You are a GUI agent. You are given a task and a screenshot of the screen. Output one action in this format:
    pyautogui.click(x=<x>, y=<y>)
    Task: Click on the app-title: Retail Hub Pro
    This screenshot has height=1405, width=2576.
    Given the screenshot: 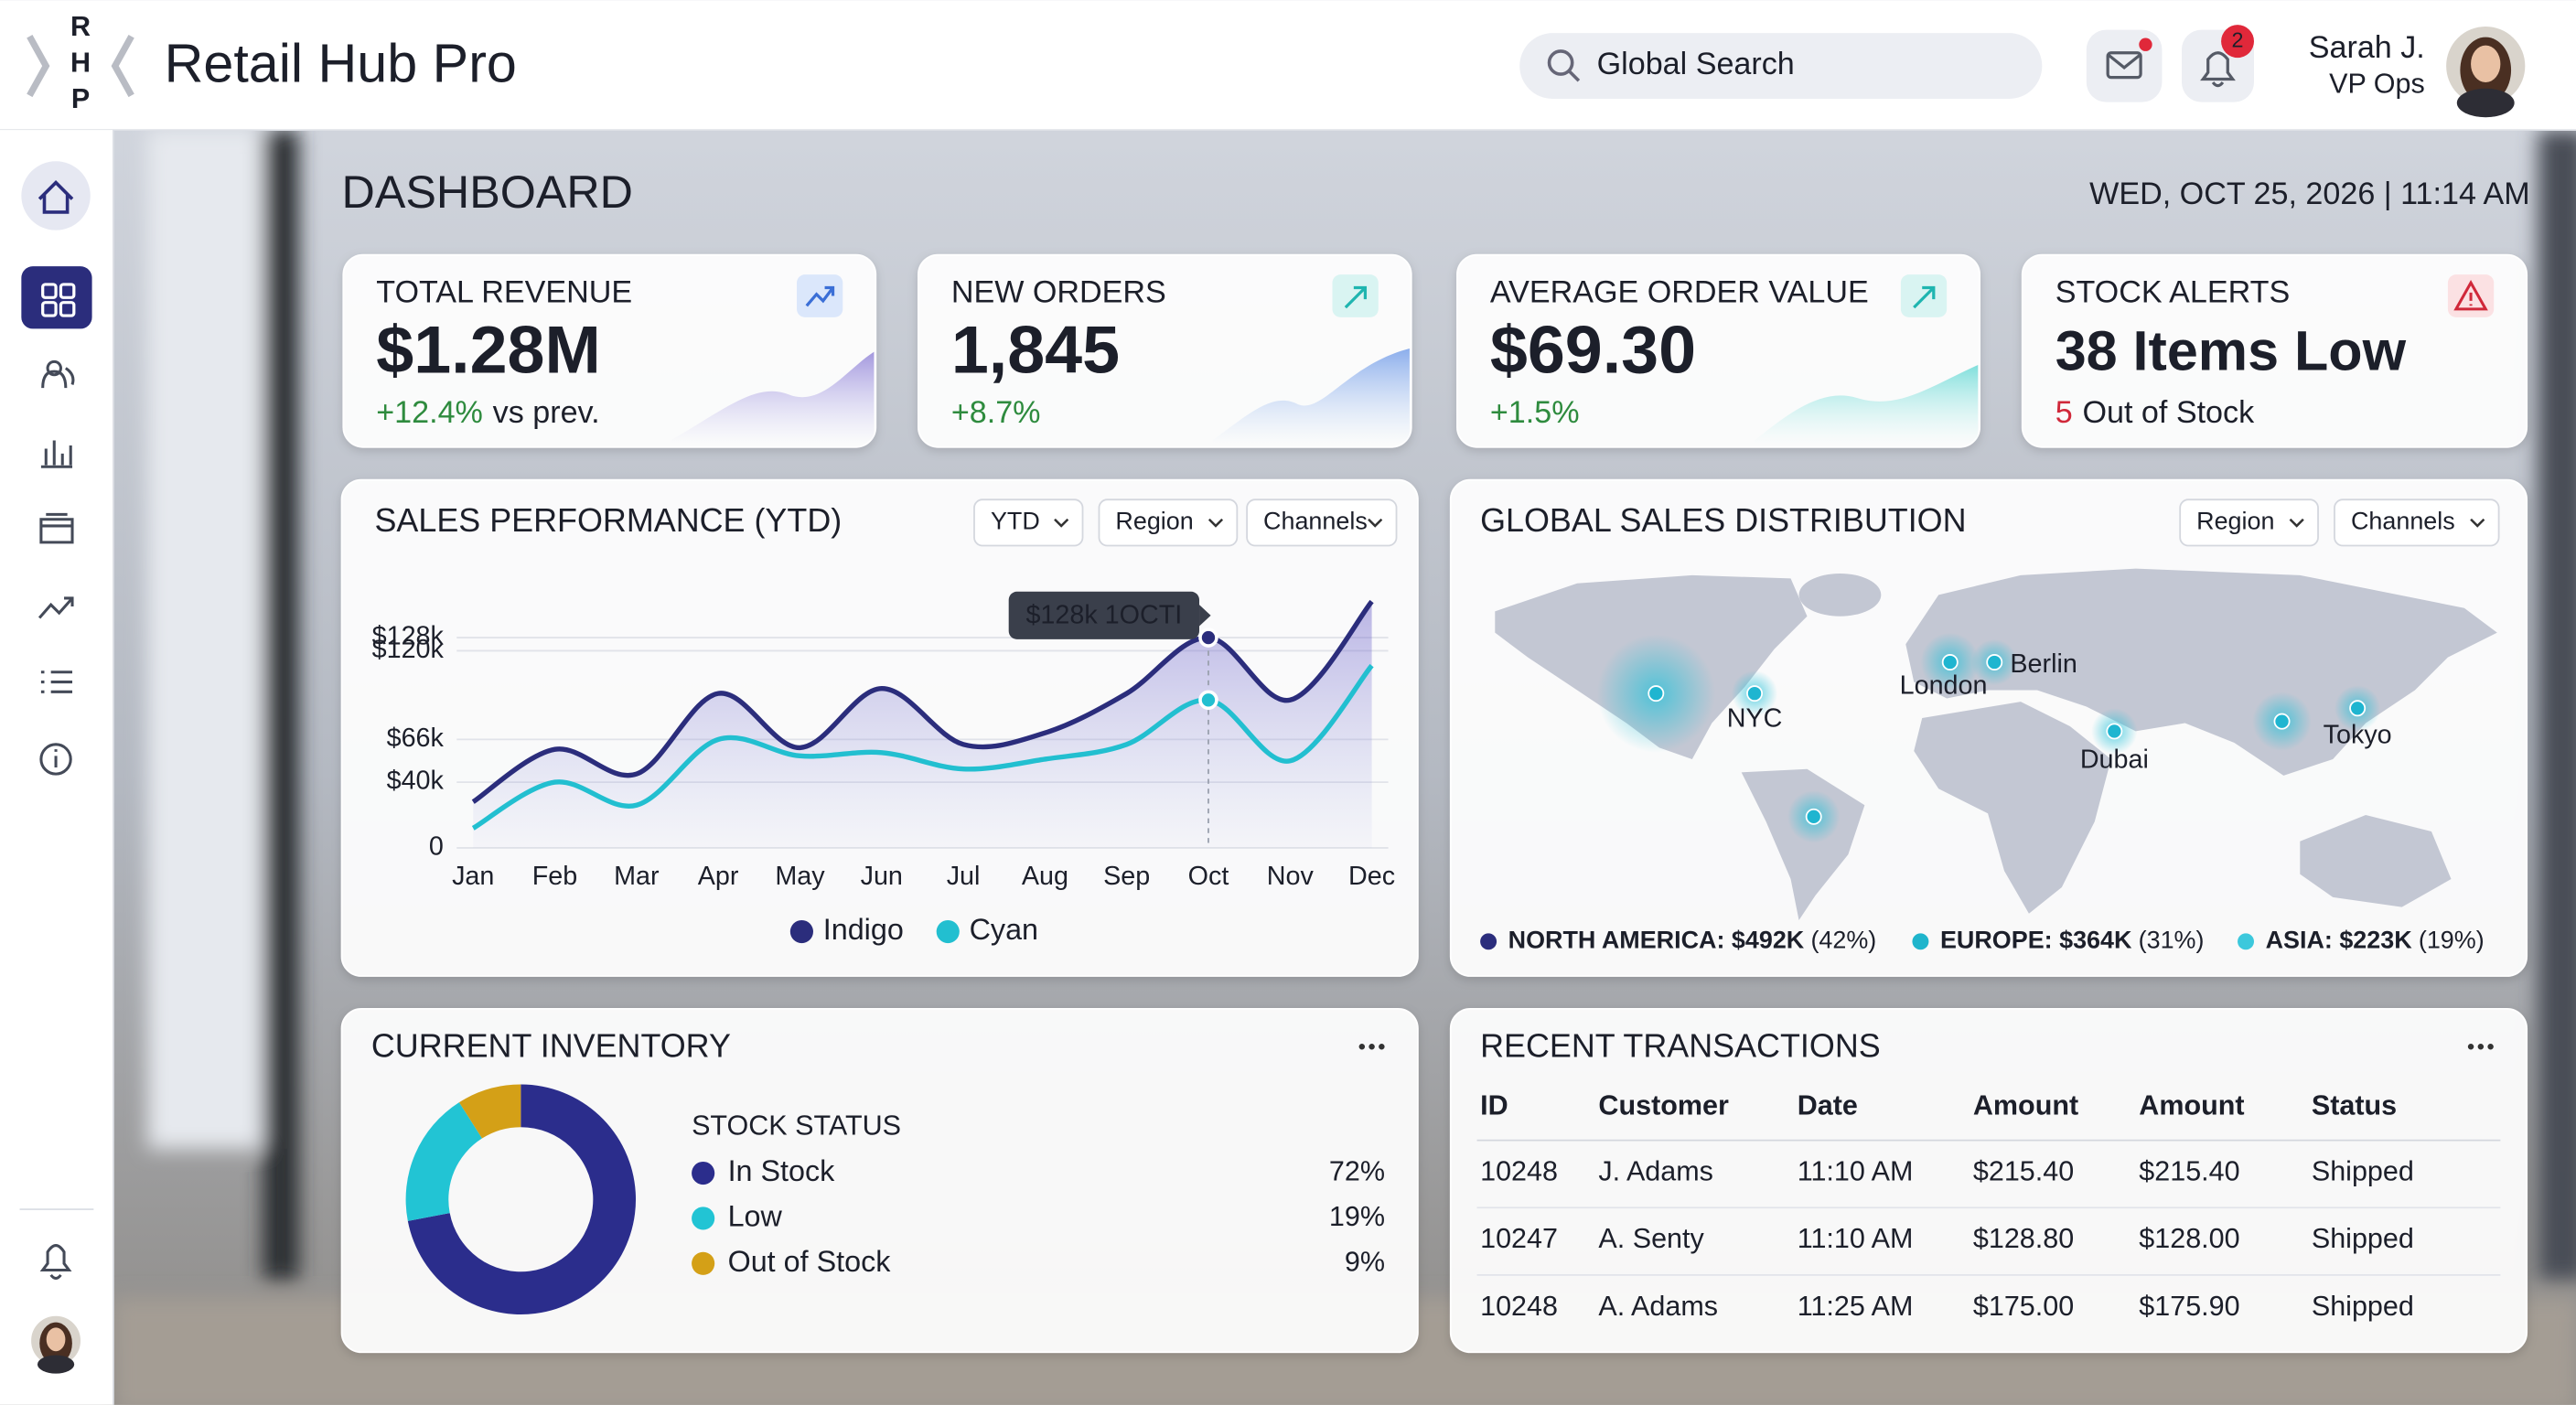 What is the action you would take?
    pyautogui.click(x=341, y=63)
    